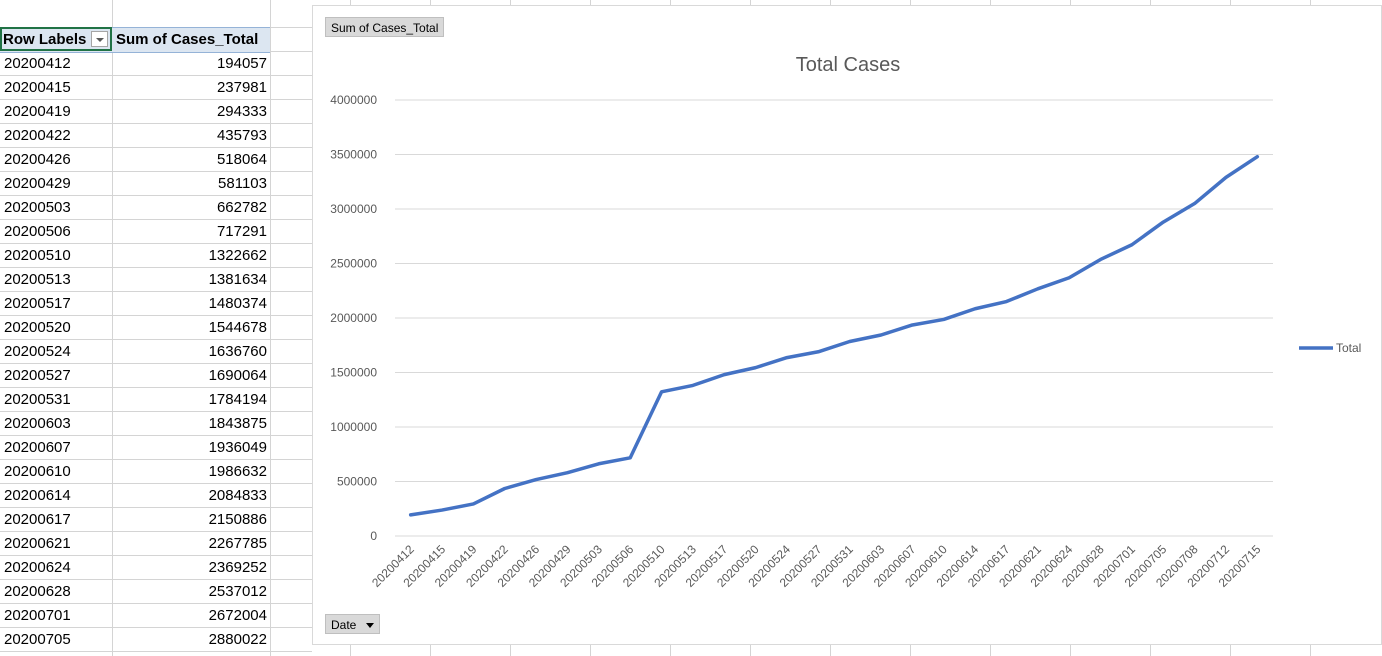 The image size is (1382, 656). What do you see at coordinates (37, 231) in the screenshot?
I see `row-date-cell: 20200506` at bounding box center [37, 231].